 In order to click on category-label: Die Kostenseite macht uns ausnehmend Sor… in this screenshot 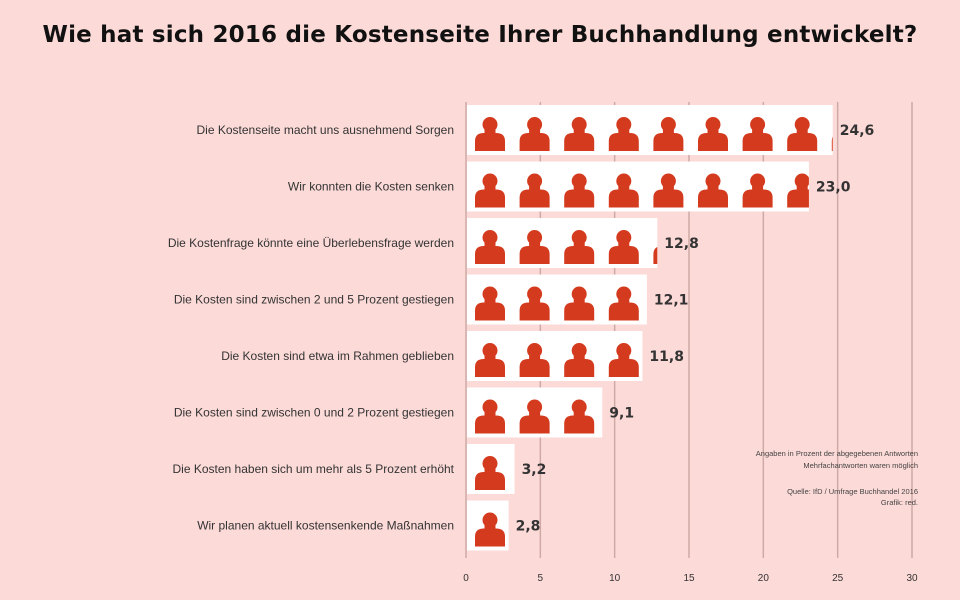, I will do `click(326, 130)`.